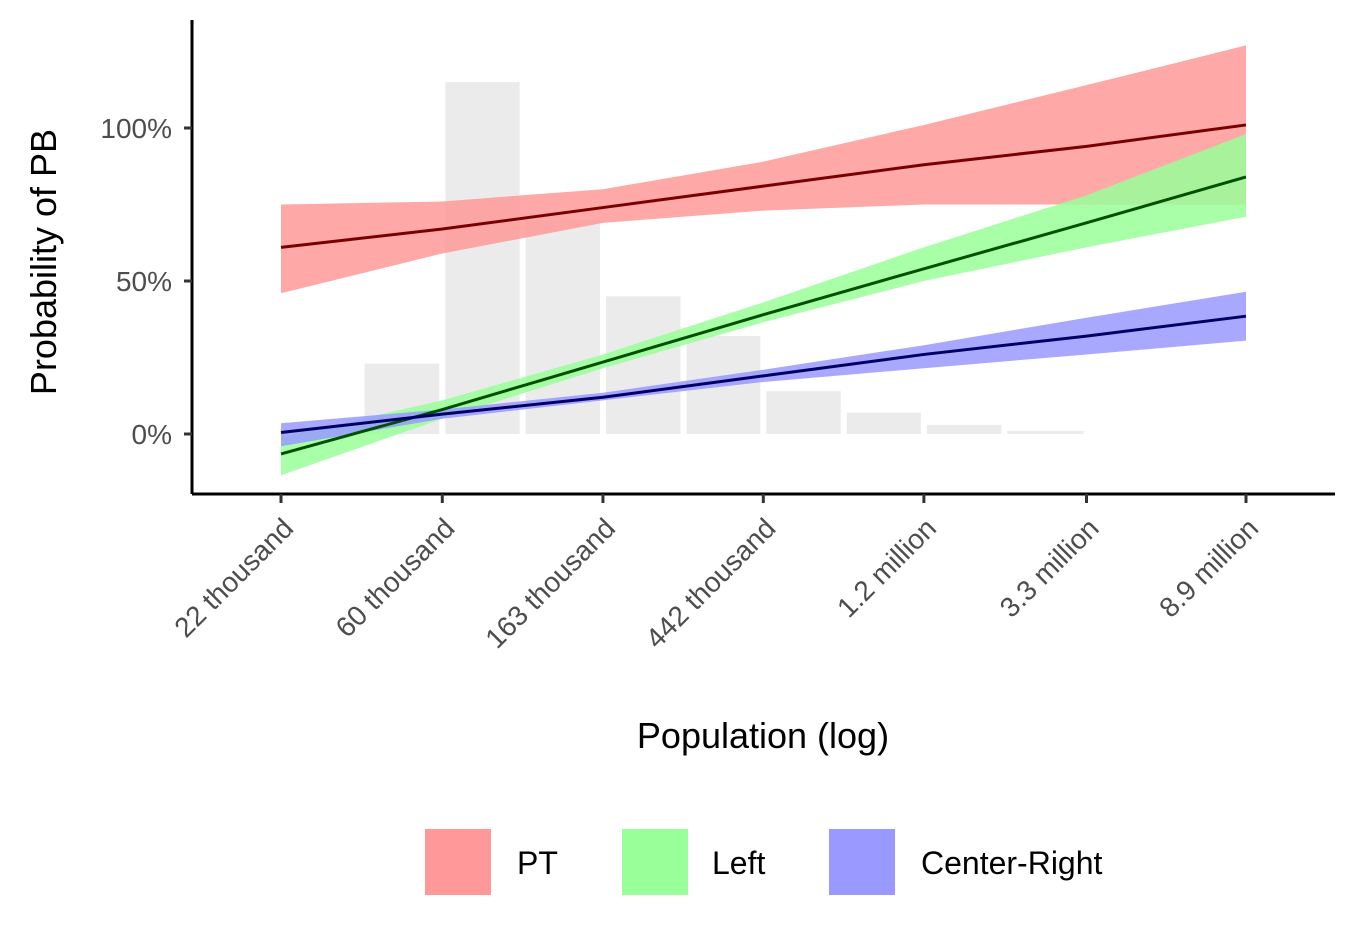 This screenshot has width=1358, height=944. What do you see at coordinates (886, 567) in the screenshot?
I see `x-tick-label: 1.2 million` at bounding box center [886, 567].